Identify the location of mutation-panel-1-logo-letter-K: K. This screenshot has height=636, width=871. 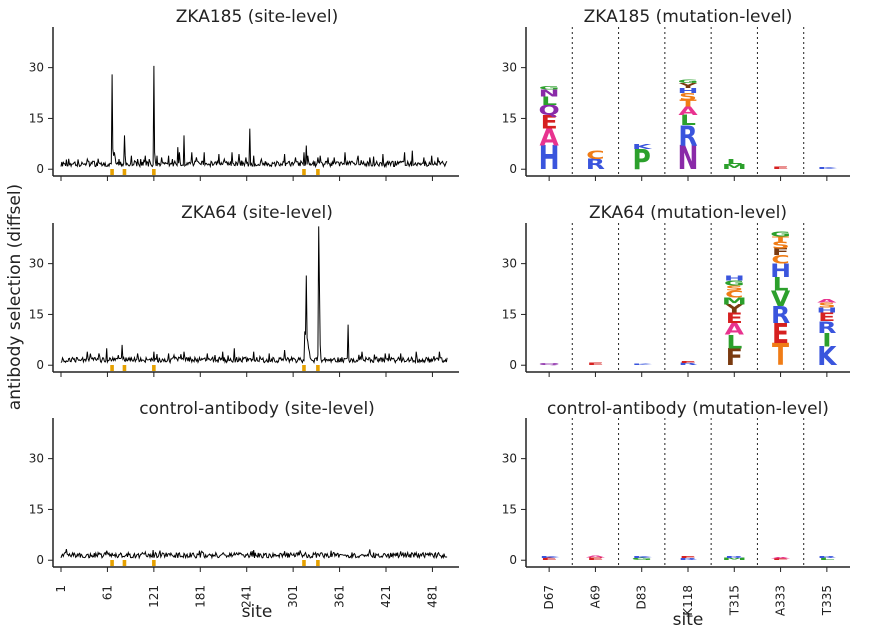
(827, 356).